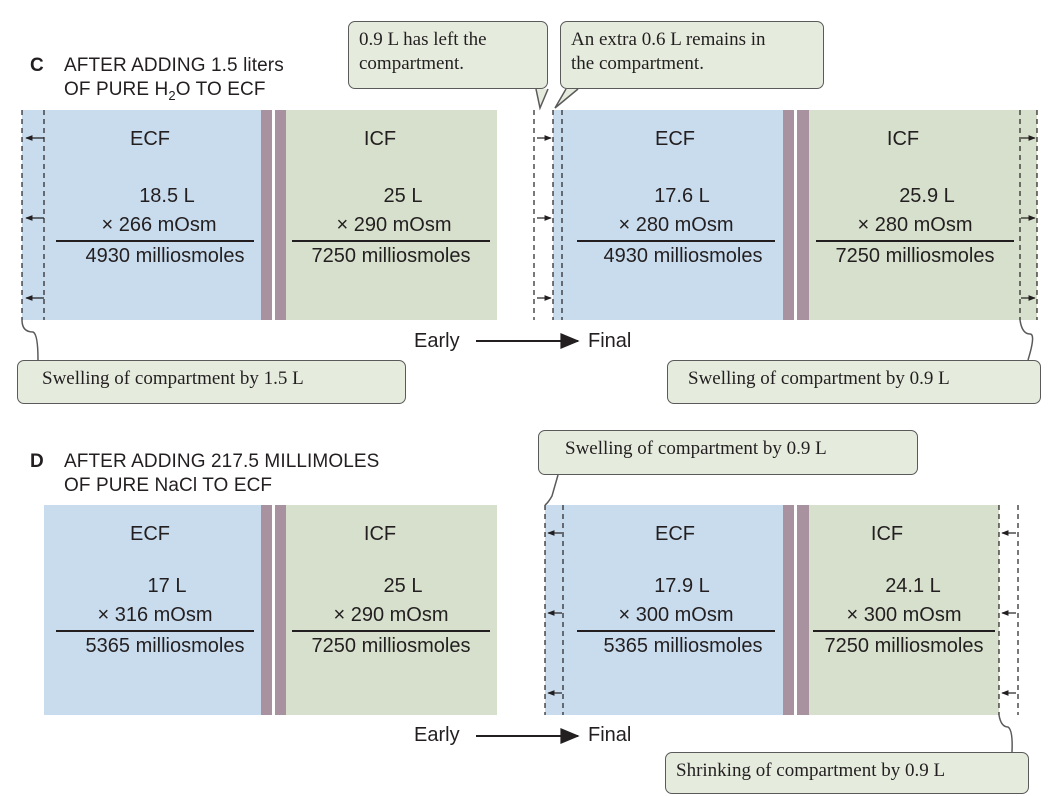 The height and width of the screenshot is (796, 1057). I want to click on panel-d-final-icf-calc: 24.1 L × 300 mOsm 7250 milliosmoles, so click(904, 616).